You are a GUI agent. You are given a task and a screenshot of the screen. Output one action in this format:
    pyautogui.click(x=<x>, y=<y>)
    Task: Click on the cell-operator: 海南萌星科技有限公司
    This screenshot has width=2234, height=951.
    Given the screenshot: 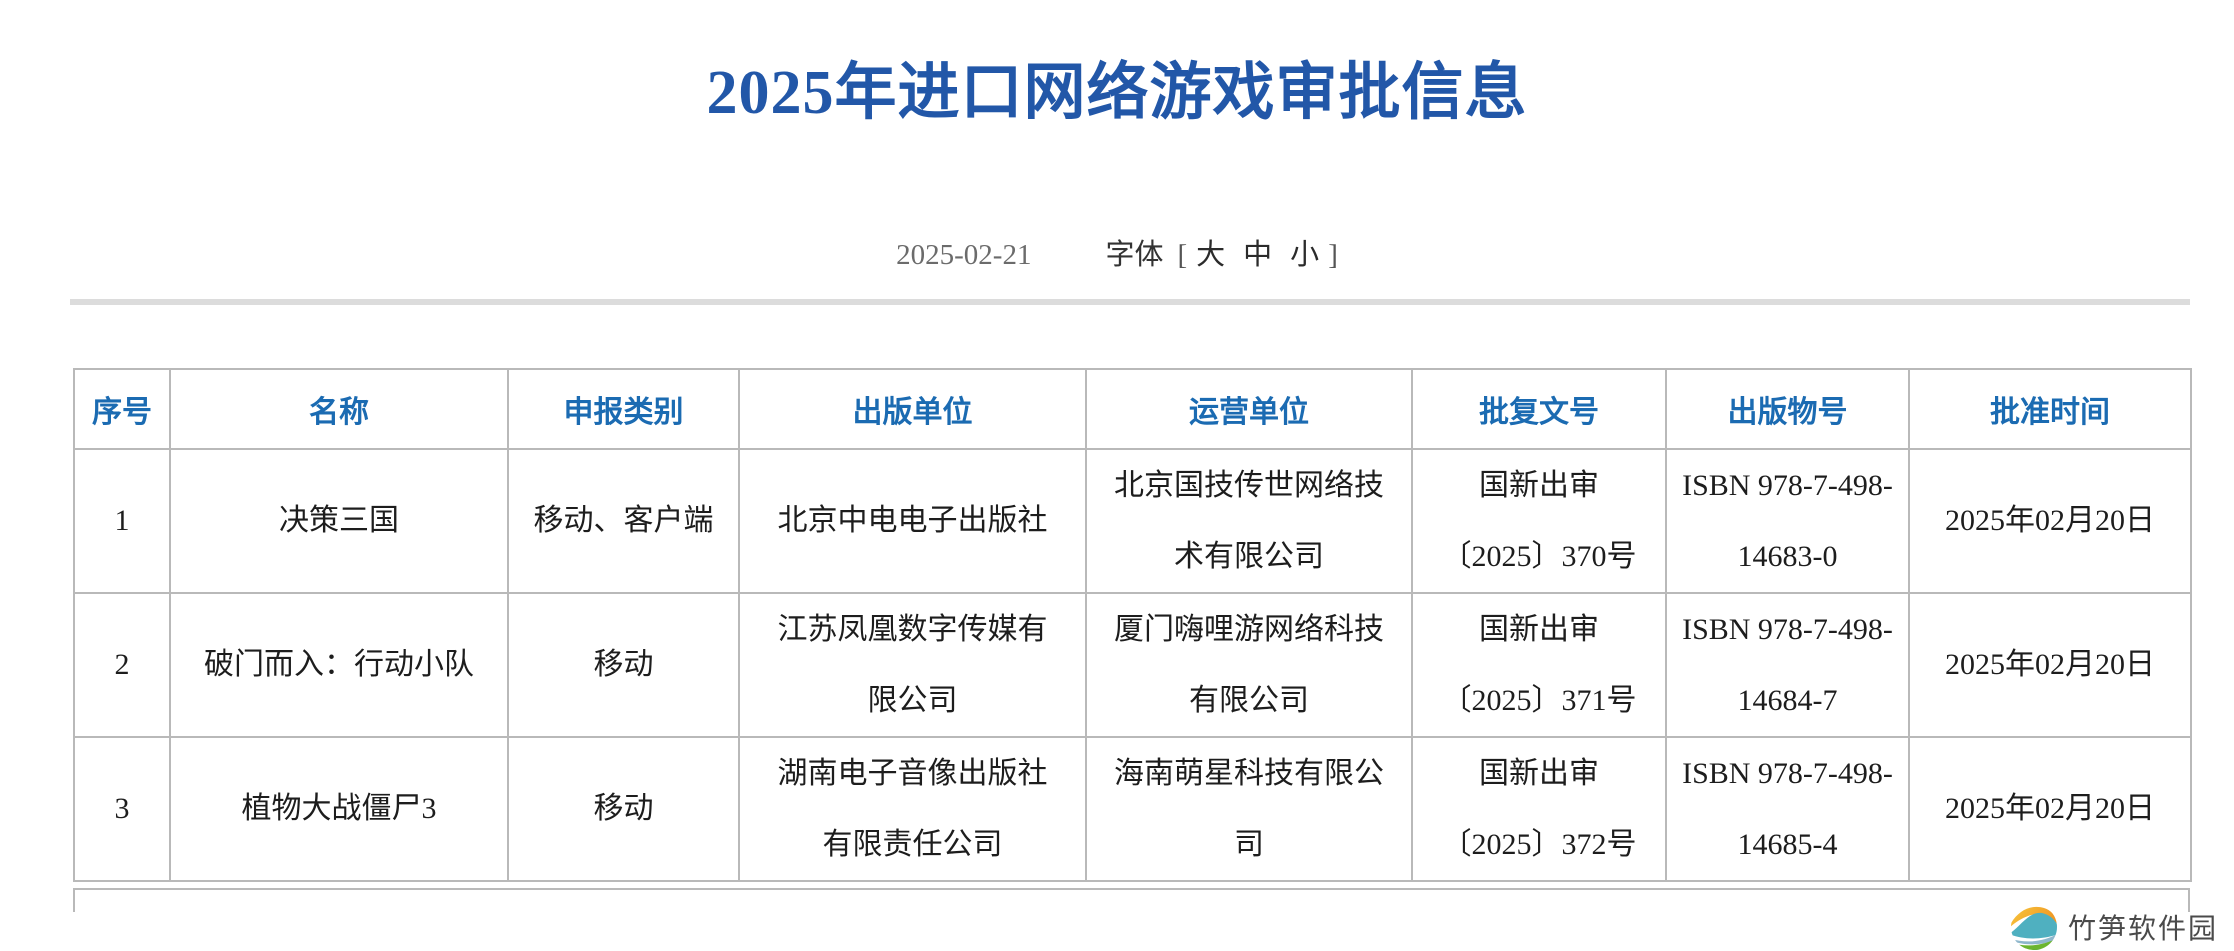 What is the action you would take?
    pyautogui.click(x=1249, y=808)
    